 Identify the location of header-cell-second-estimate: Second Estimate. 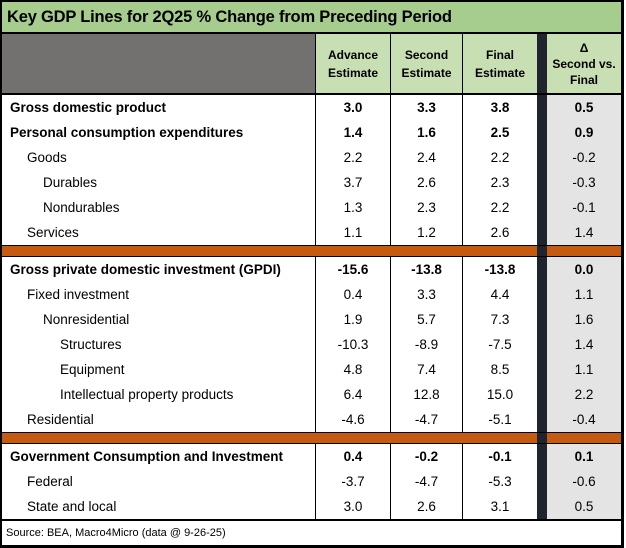
(426, 64).